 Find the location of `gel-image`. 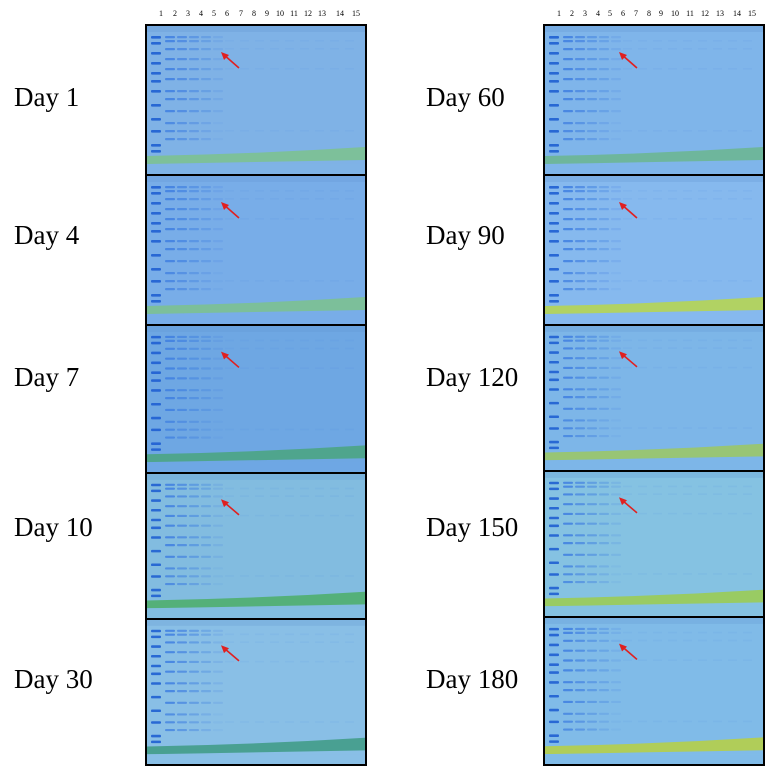

gel-image is located at coordinates (654, 544).